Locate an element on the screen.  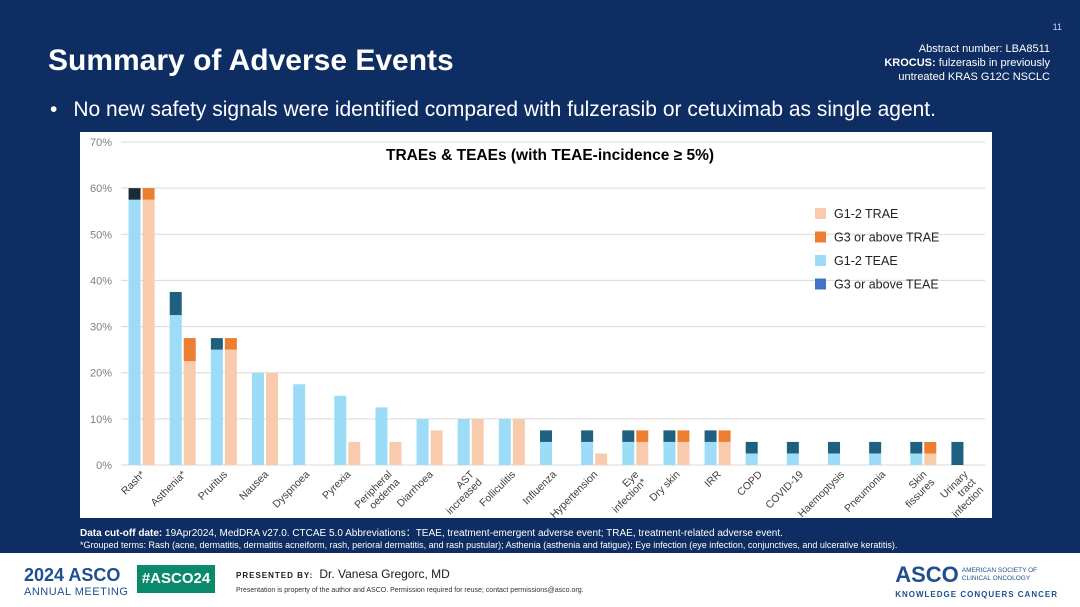
category-label-line: Dyspnoea is located at coordinates (291, 490).